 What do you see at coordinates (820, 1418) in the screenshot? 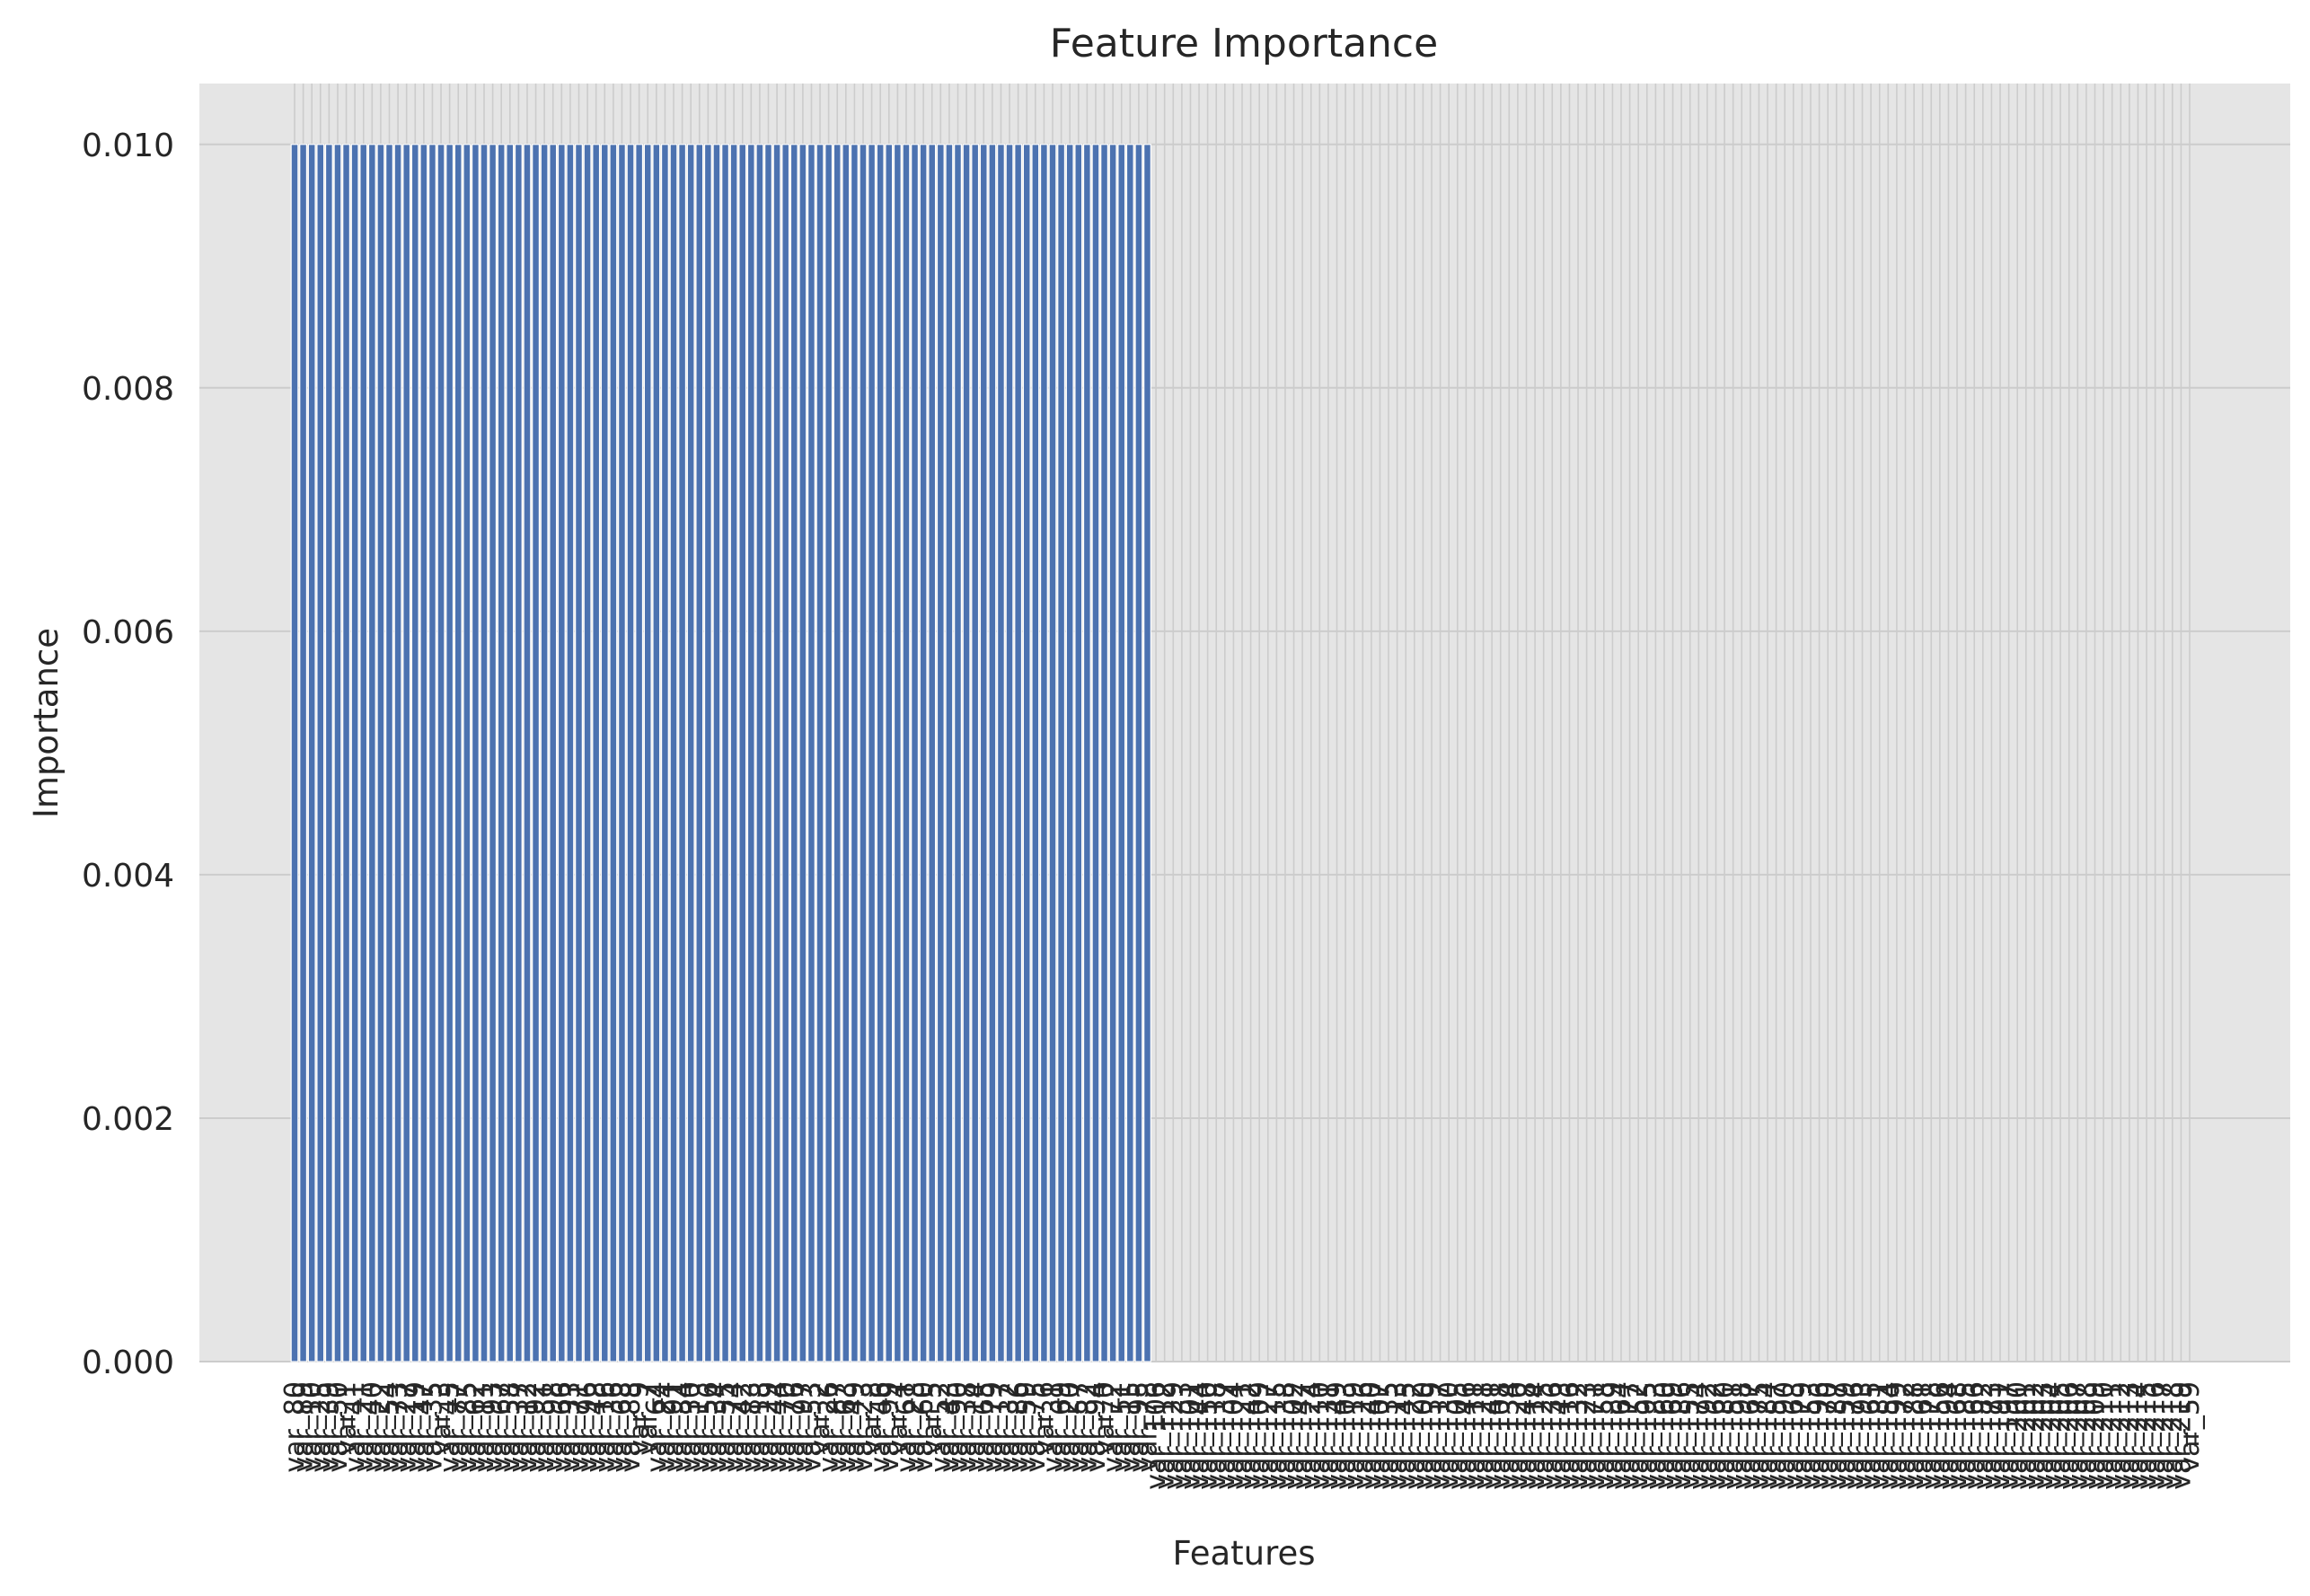
I see `x-tick-label: var_2` at bounding box center [820, 1418].